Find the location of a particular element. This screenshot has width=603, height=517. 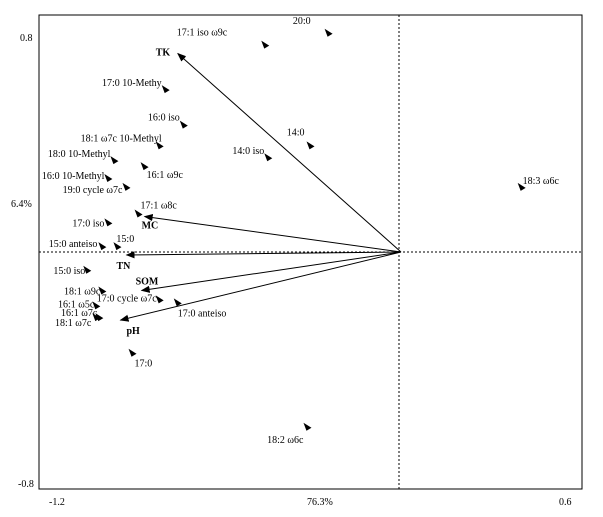

species-point-17-0-10-methy is located at coordinates (165, 89).